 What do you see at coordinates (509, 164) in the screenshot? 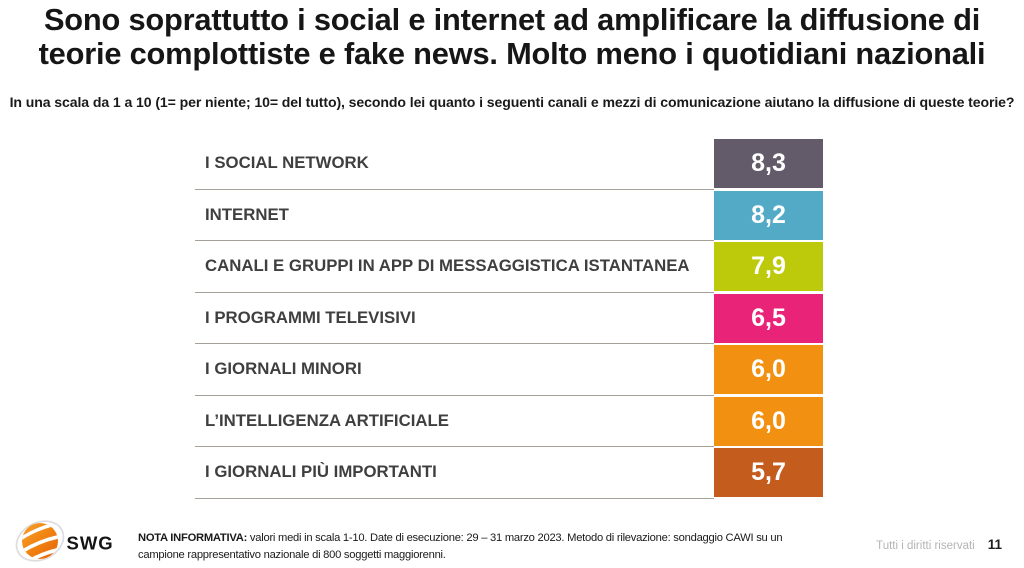
I see `table-row: I SOCIAL NETWORK 8,3` at bounding box center [509, 164].